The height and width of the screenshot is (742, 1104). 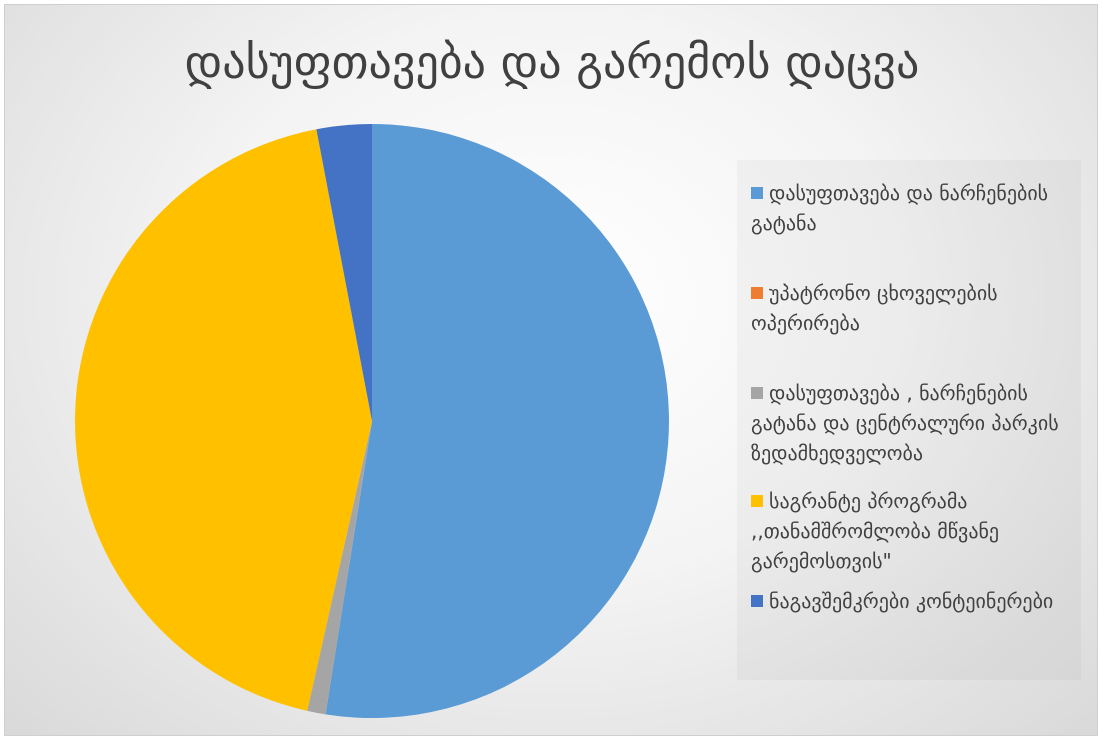 I want to click on legend-label: დასუფთავება და ნარჩენების გატანა, so click(x=900, y=208).